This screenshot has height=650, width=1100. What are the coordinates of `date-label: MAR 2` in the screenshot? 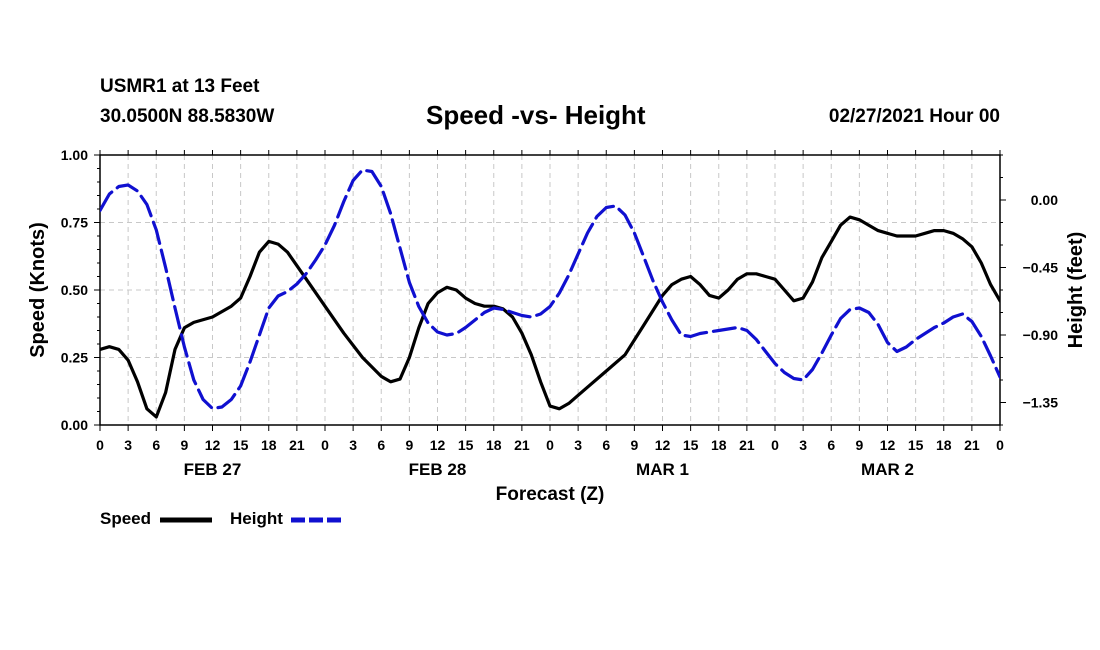 It's located at (887, 469).